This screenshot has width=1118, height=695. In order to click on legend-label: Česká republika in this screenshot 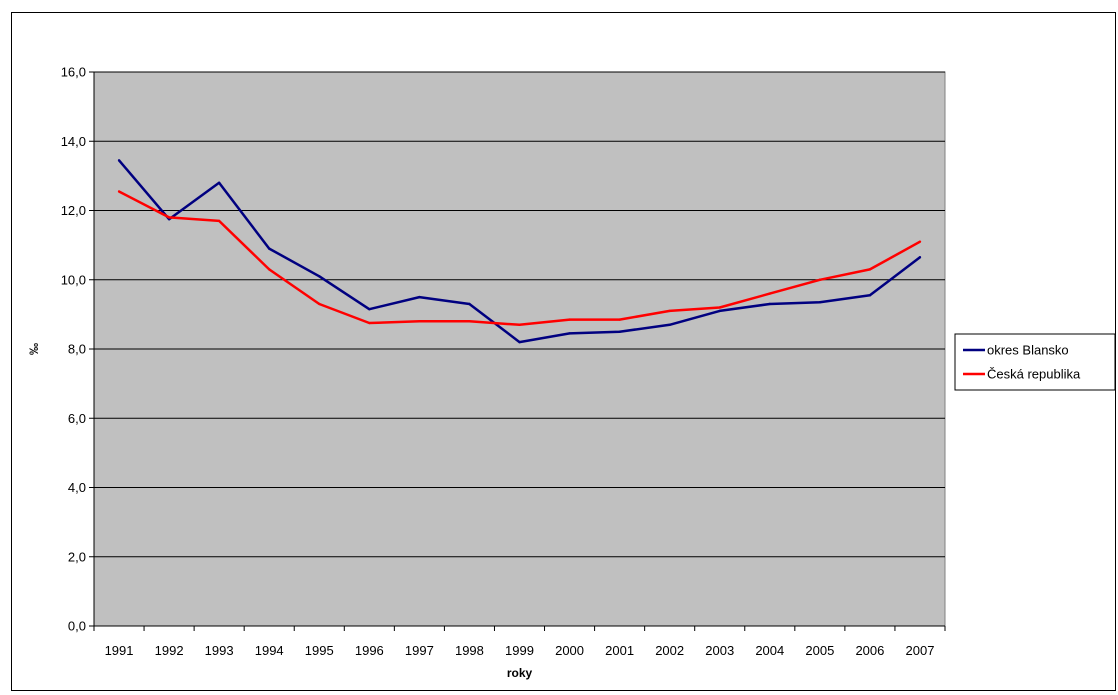, I will do `click(1034, 374)`.